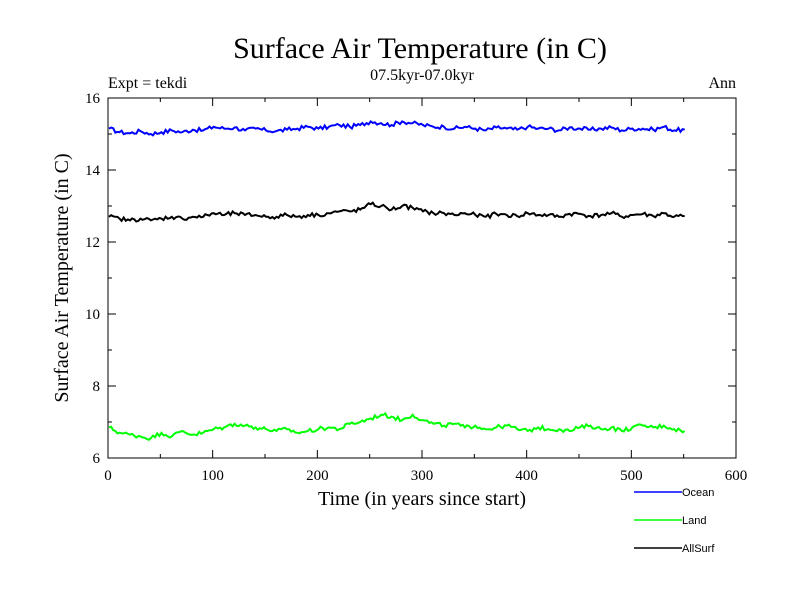 Image resolution: width=800 pixels, height=600 pixels. Describe the element at coordinates (212, 476) in the screenshot. I see `x-tick-label: 100` at that location.